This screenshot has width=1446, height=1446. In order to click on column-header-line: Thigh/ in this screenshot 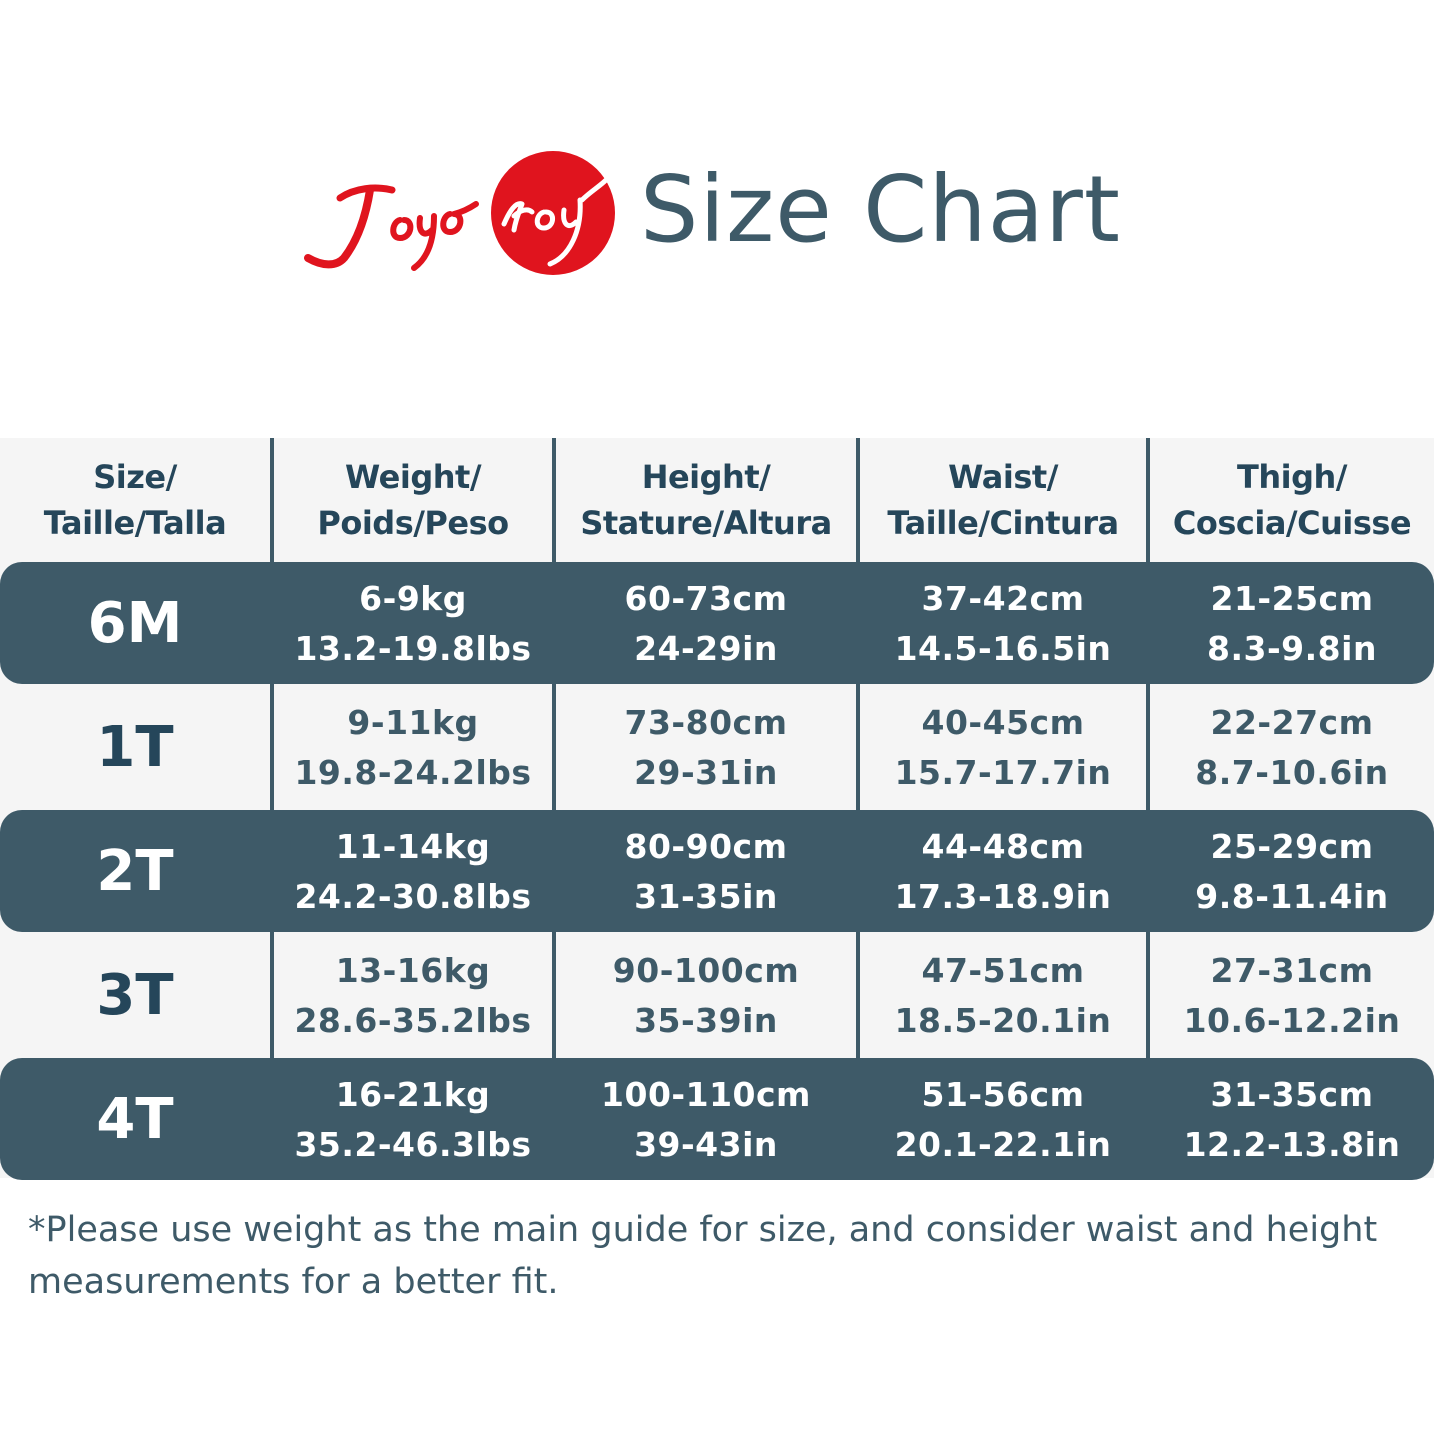, I will do `click(1292, 477)`.